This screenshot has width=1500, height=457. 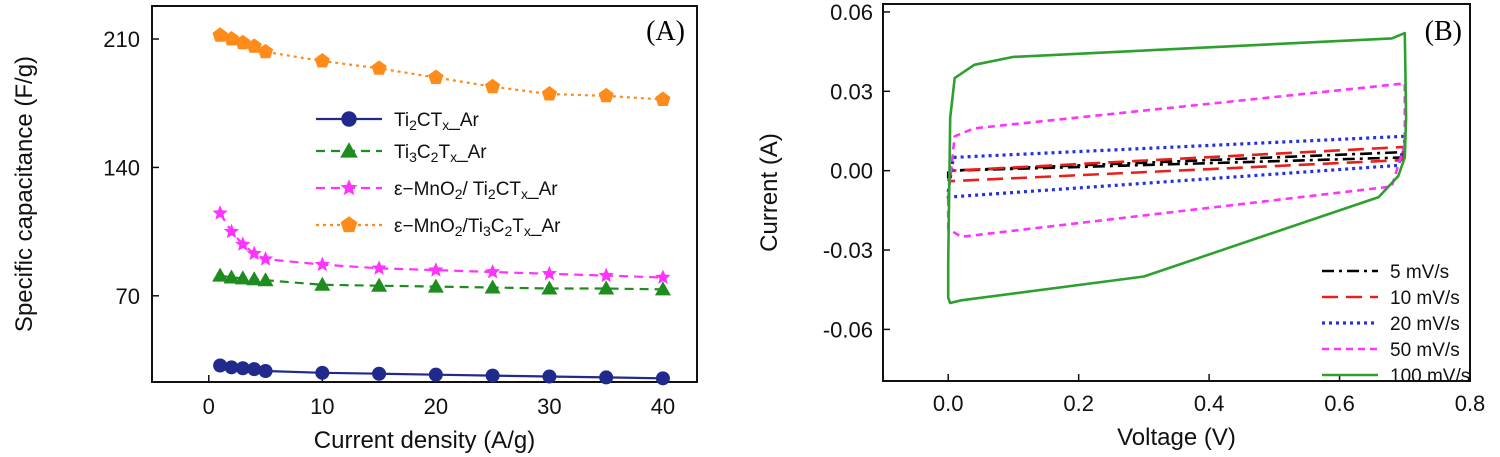 What do you see at coordinates (1419, 272) in the screenshot?
I see `legend-label-b-0: 5 mV/s` at bounding box center [1419, 272].